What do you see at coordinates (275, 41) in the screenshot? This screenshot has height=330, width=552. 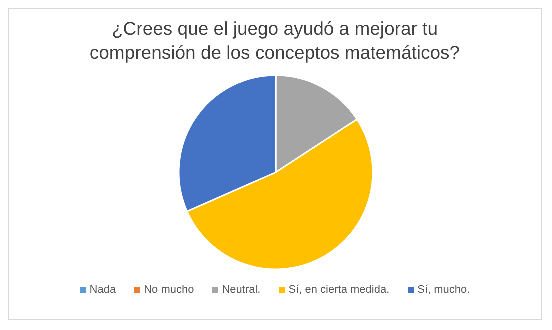 I see `chart-title: ¿Crees que el juego ayudó a mejorar tu comprensión de los conceptos matemáticos?` at bounding box center [275, 41].